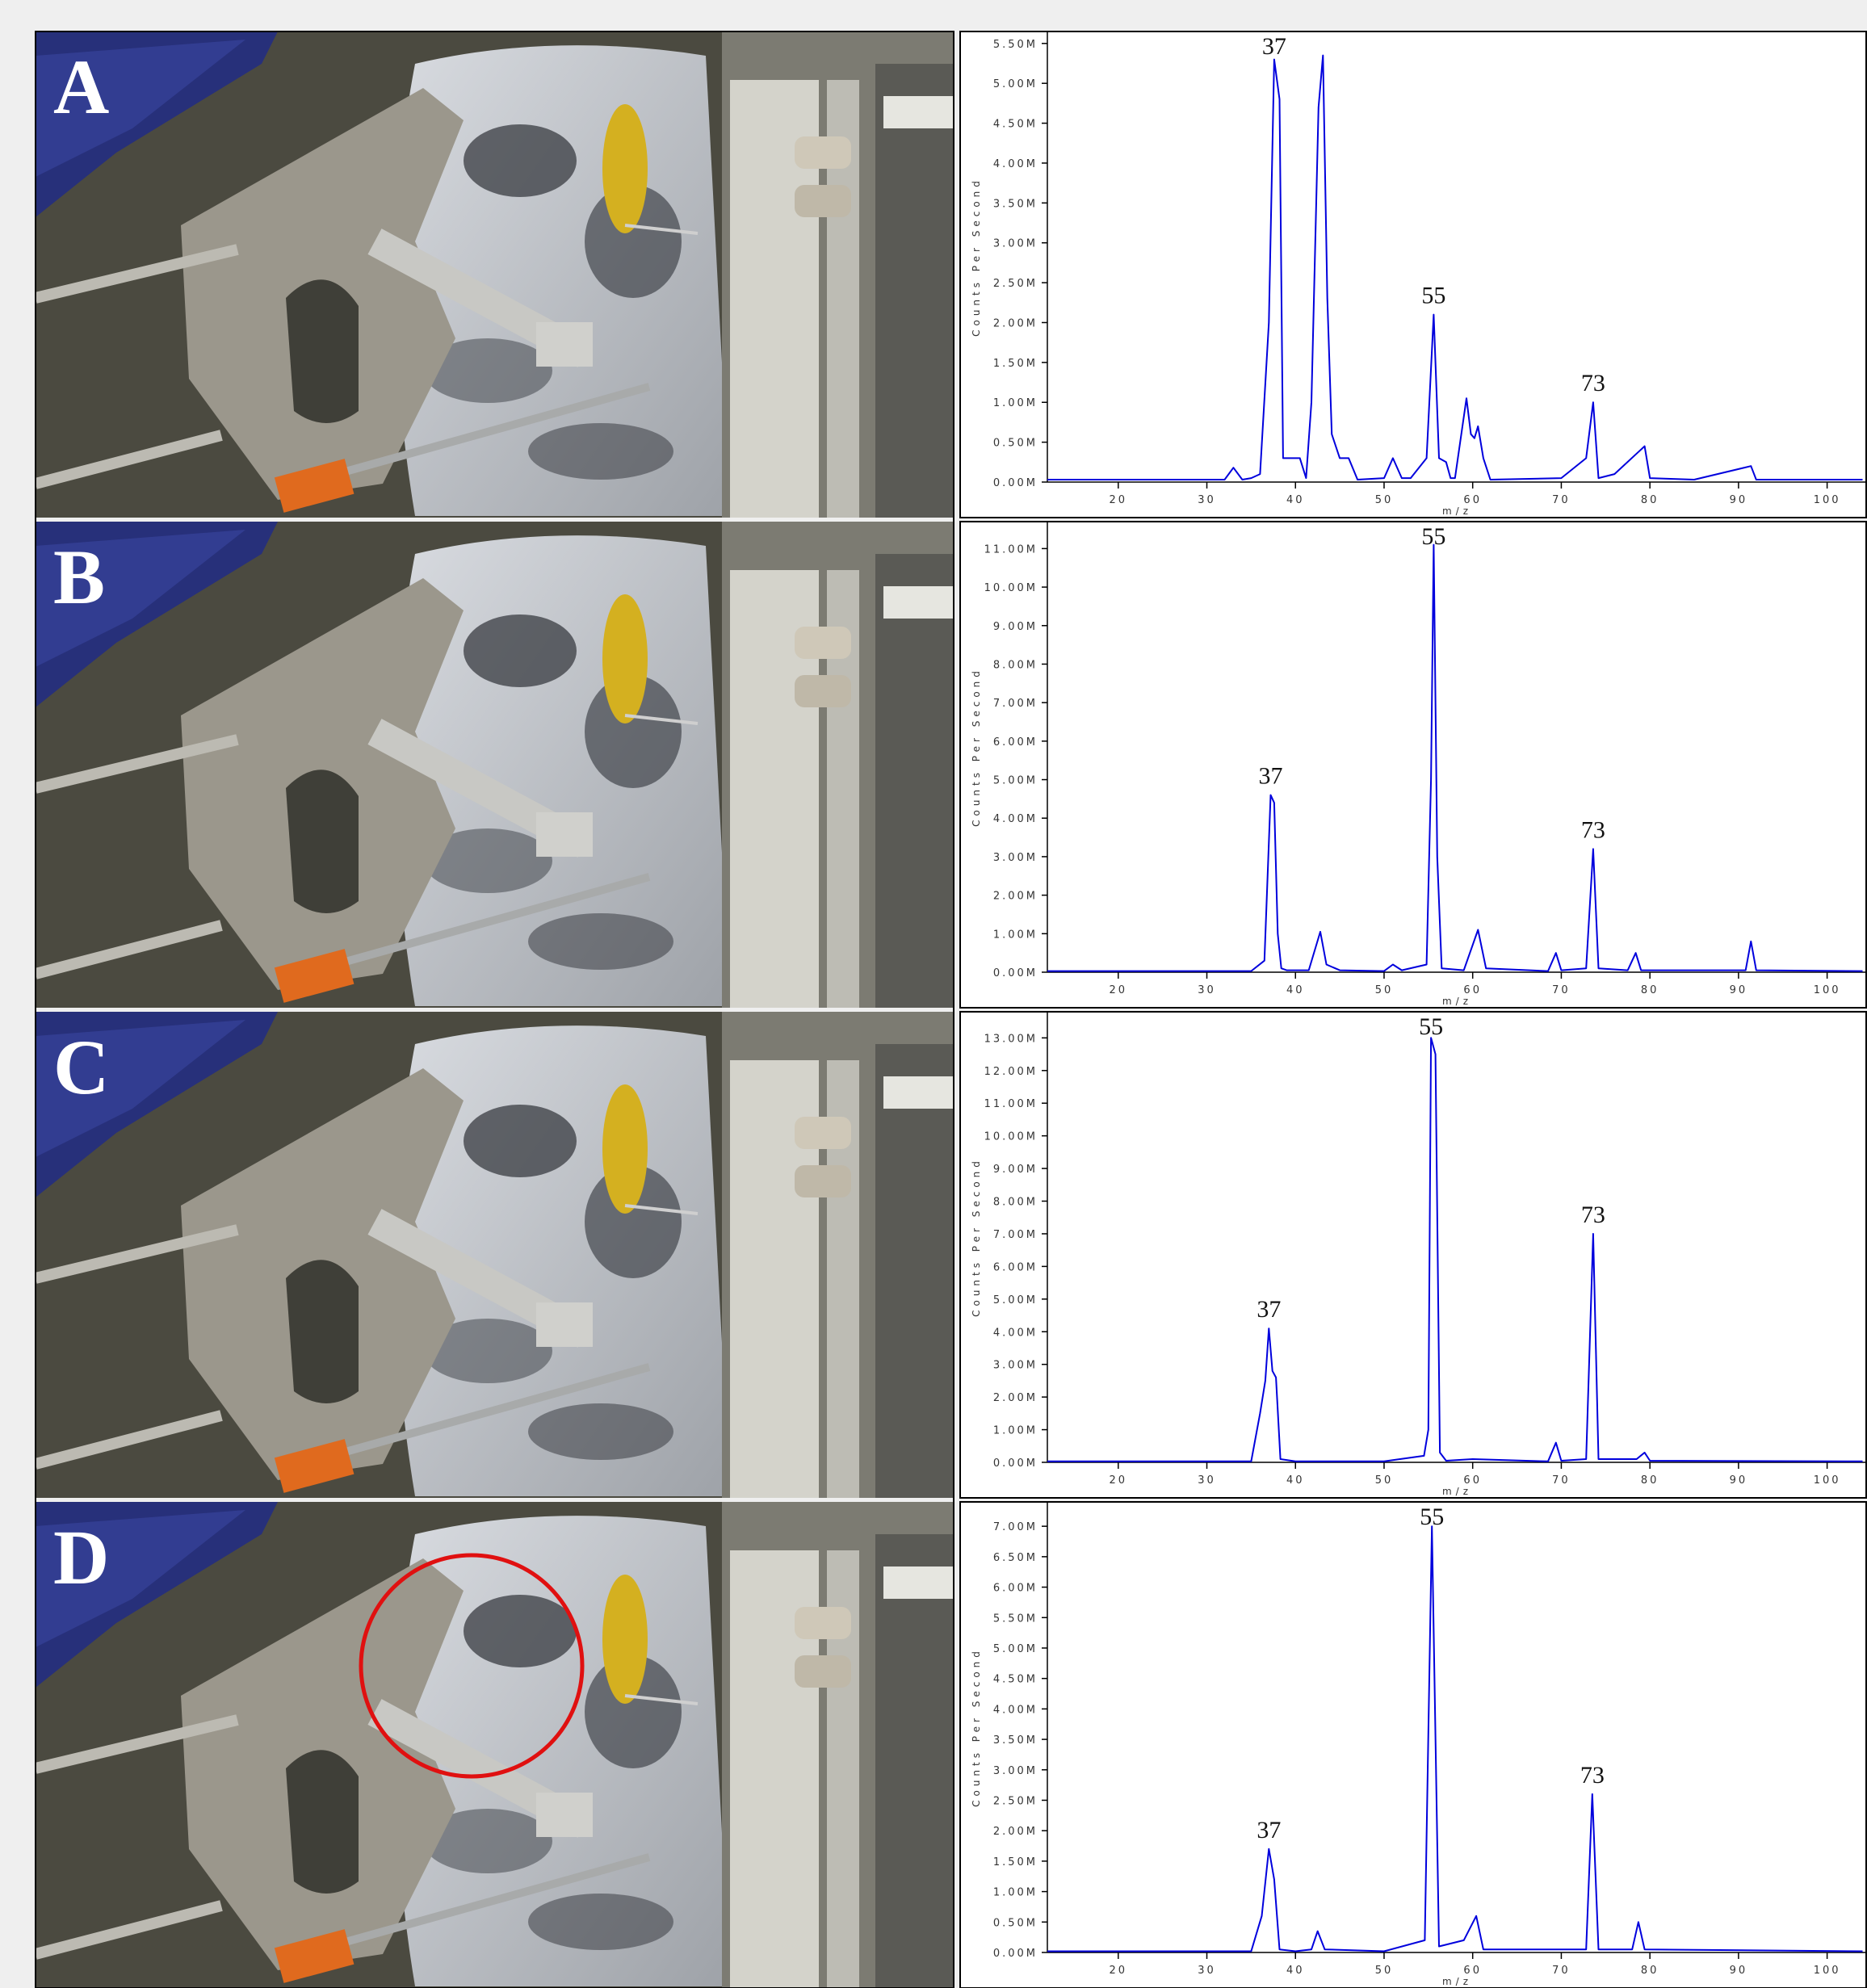 The image size is (1867, 1988). Describe the element at coordinates (1015, 125) in the screenshot. I see `y-tick-label: 4.50M` at that location.